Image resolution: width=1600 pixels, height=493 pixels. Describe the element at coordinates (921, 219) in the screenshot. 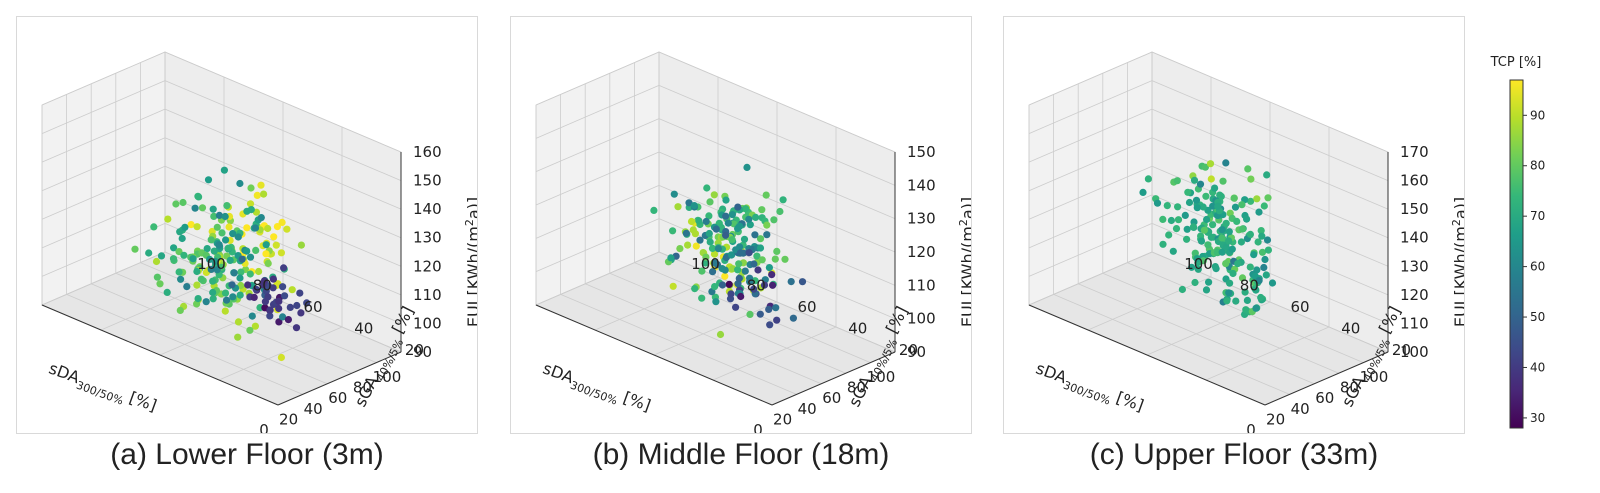

I see `z-tick-label: 130` at that location.